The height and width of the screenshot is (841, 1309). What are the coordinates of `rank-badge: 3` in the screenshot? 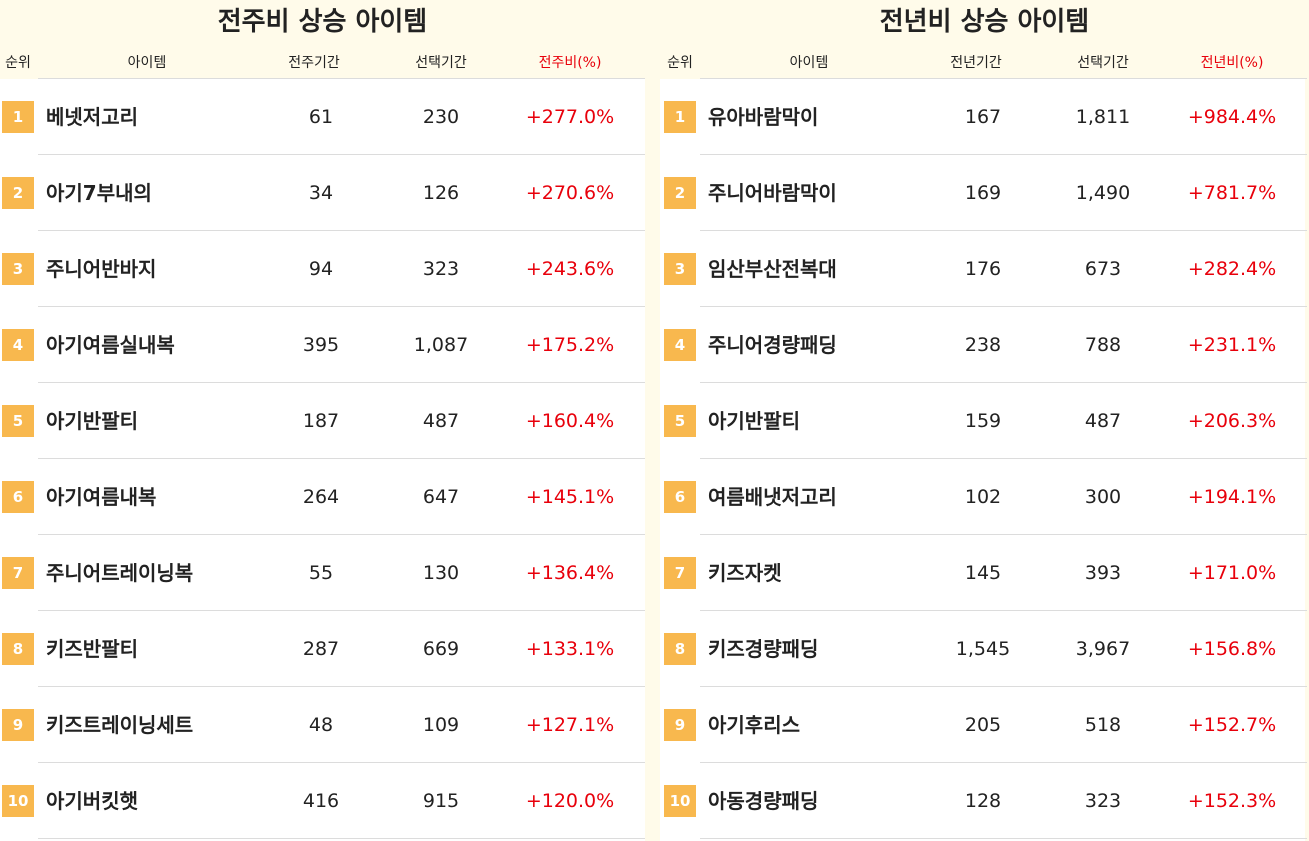 It's located at (18, 269).